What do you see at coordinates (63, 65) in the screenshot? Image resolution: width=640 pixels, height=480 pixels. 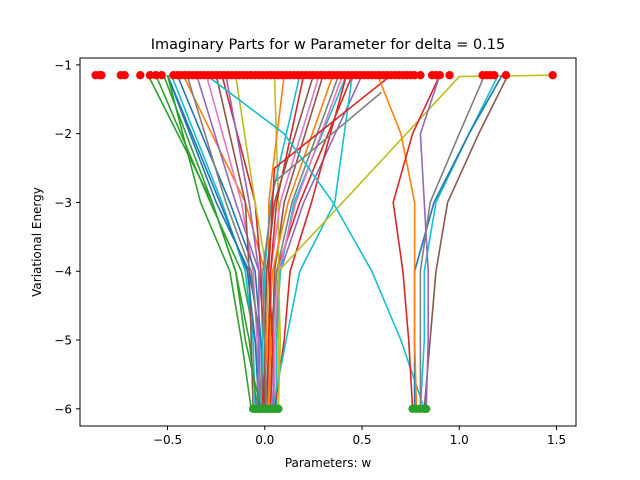 I see `y-tick-label-0: −1` at bounding box center [63, 65].